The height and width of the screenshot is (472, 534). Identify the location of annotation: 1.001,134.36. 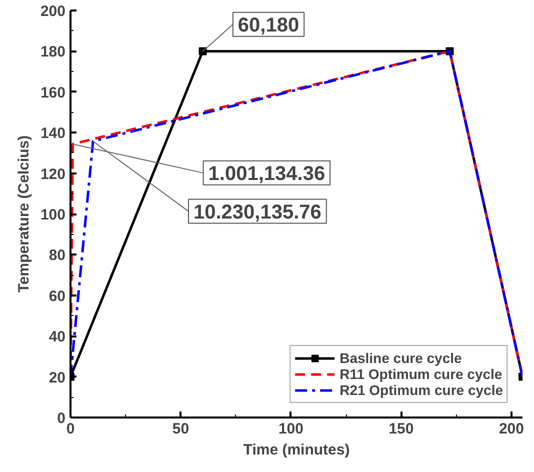
(267, 173).